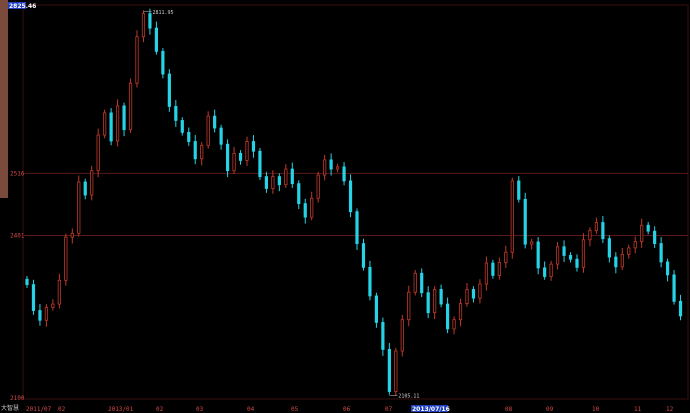 This screenshot has width=690, height=413. Describe the element at coordinates (408, 397) in the screenshot. I see `low-annotation: 2105.11` at that location.